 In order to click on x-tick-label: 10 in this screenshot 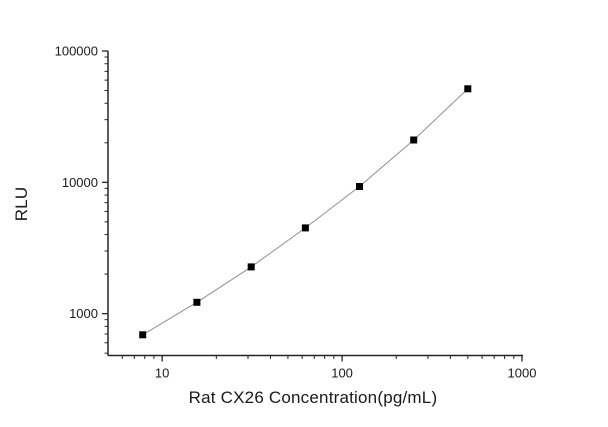, I will do `click(162, 373)`.